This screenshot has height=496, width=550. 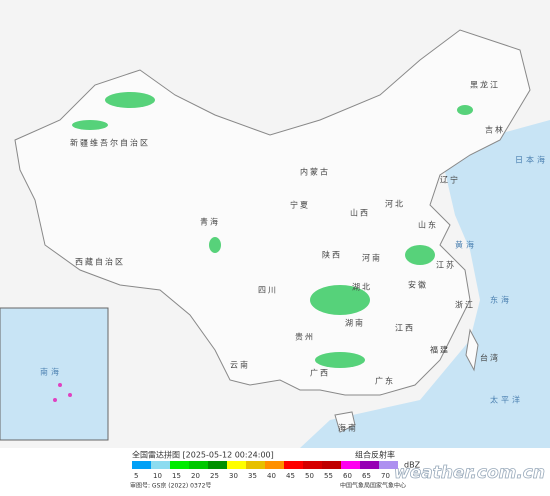 What do you see at coordinates (210, 222) in the screenshot?
I see `map-label: 青海` at bounding box center [210, 222].